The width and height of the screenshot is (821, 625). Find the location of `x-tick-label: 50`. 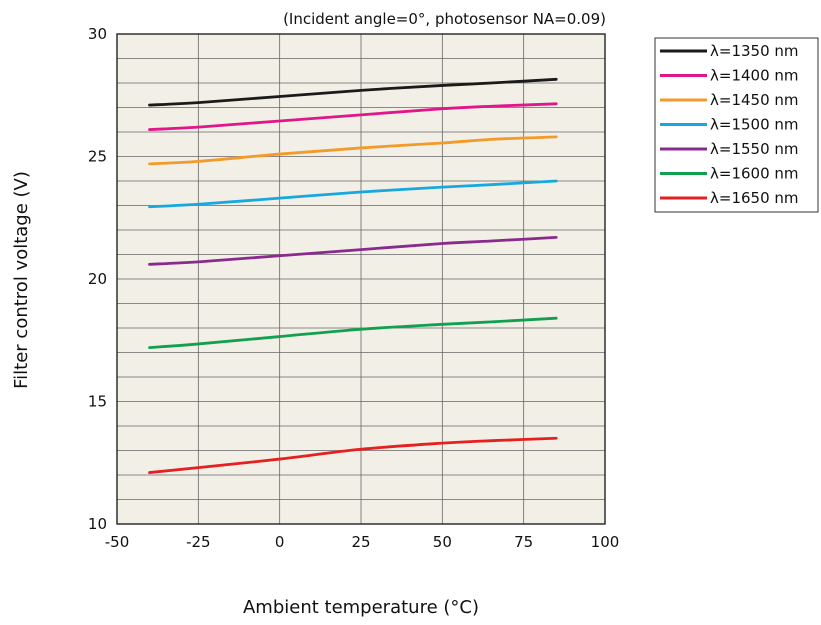

x-tick-label: 50 is located at coordinates (442, 542).